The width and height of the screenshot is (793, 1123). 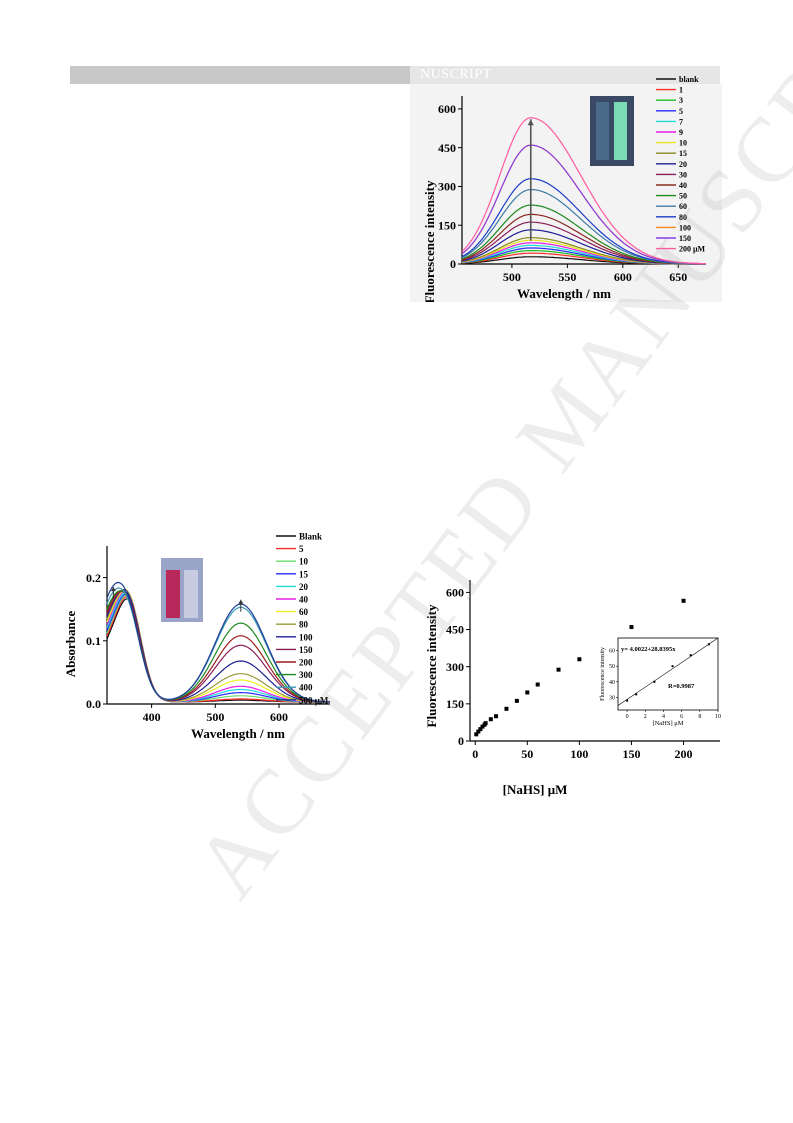 What do you see at coordinates (70, 644) in the screenshot?
I see `y-axis-label: Absorbance` at bounding box center [70, 644].